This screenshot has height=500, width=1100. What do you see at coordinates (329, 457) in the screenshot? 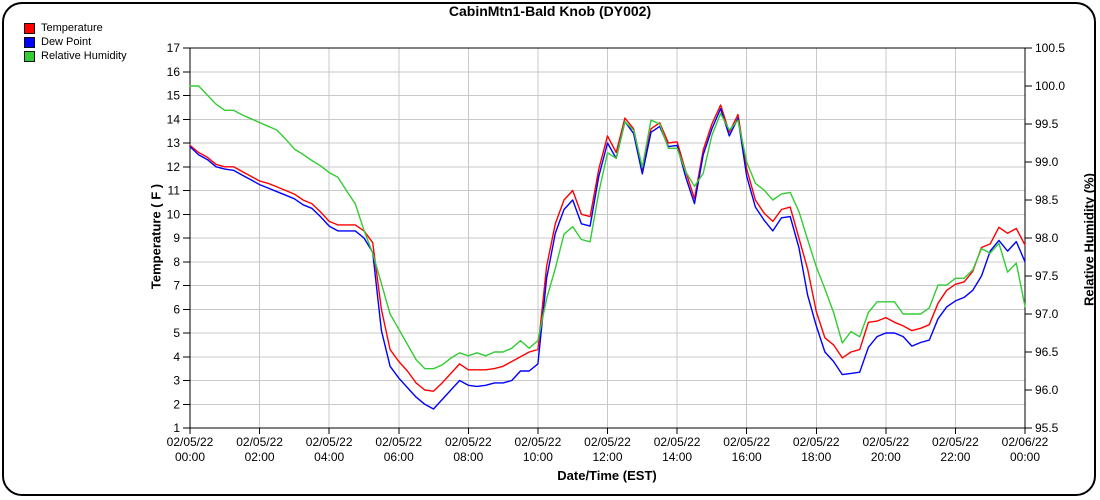
I see `svg-text: 04:00` at bounding box center [329, 457].